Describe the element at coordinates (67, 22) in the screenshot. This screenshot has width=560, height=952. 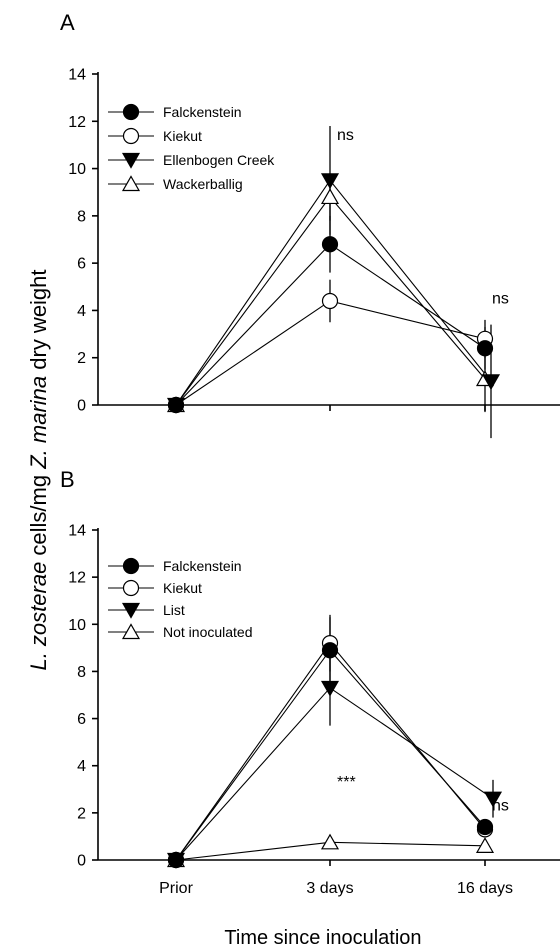
I see `panel-label: A` at that location.